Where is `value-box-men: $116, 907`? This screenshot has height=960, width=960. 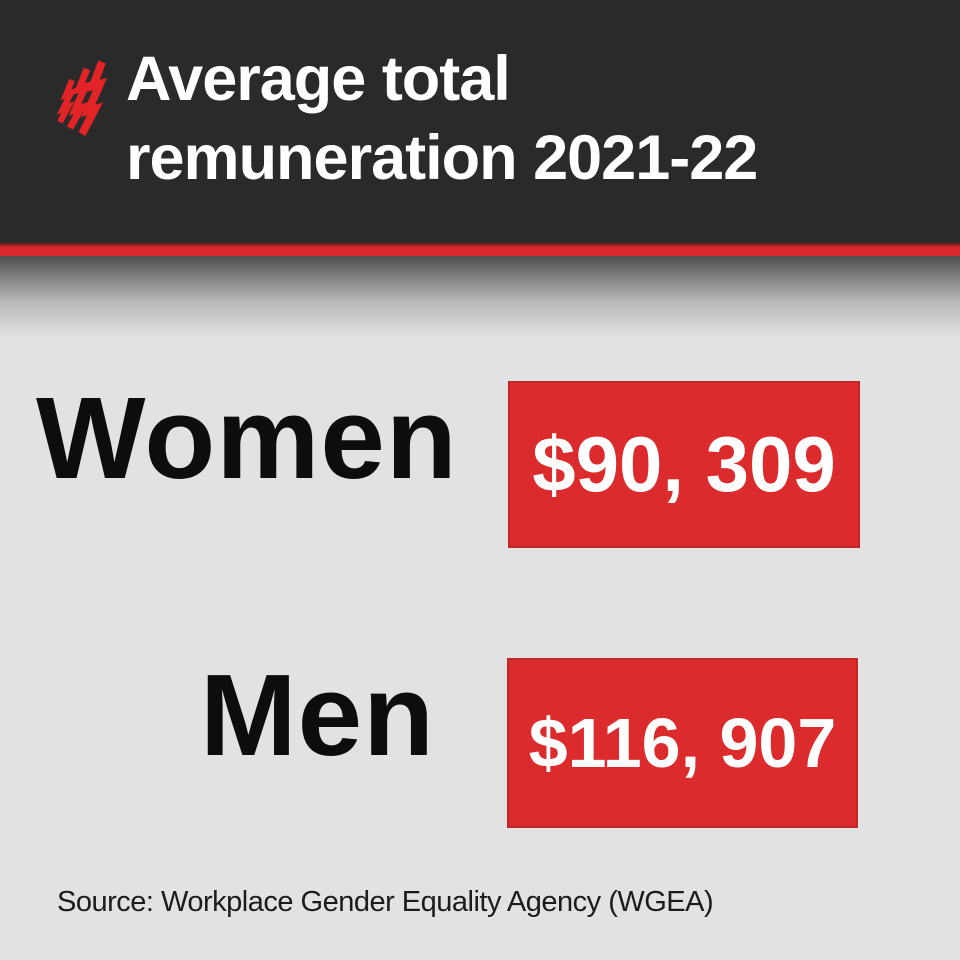
value-box-men: $116, 907 is located at coordinates (682, 743).